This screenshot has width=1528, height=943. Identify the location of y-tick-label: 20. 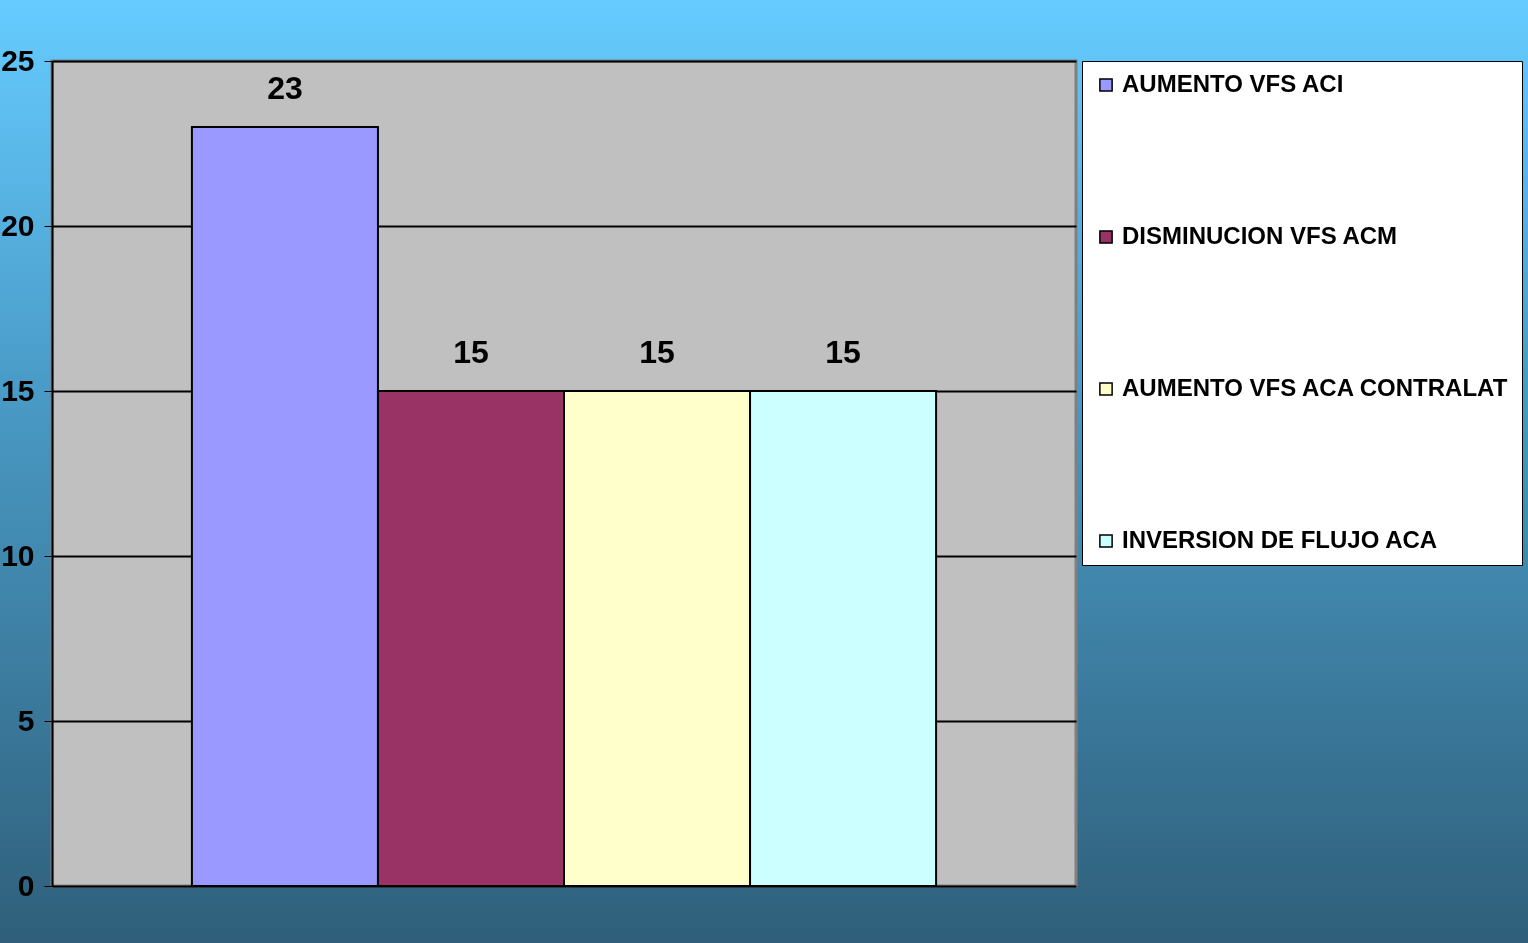
(18, 225).